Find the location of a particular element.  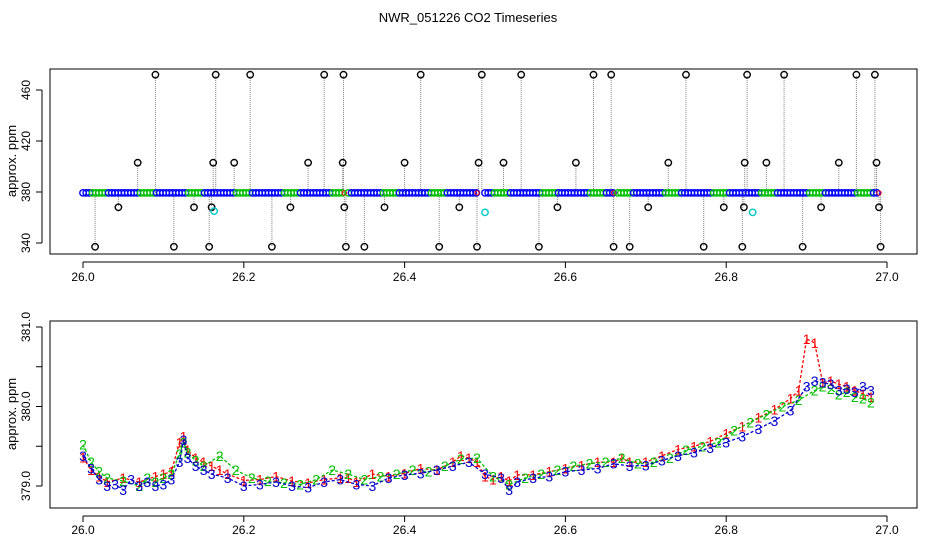

top-y-axis: 340 380 420 460 is located at coordinates (31, 166).